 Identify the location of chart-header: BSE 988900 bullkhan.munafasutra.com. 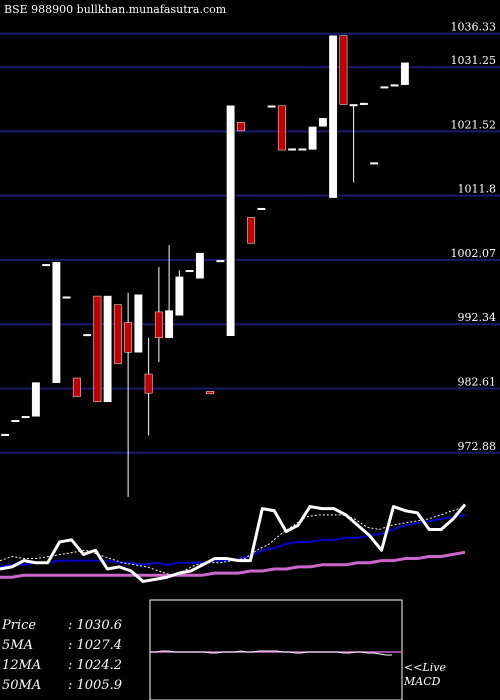
(115, 9).